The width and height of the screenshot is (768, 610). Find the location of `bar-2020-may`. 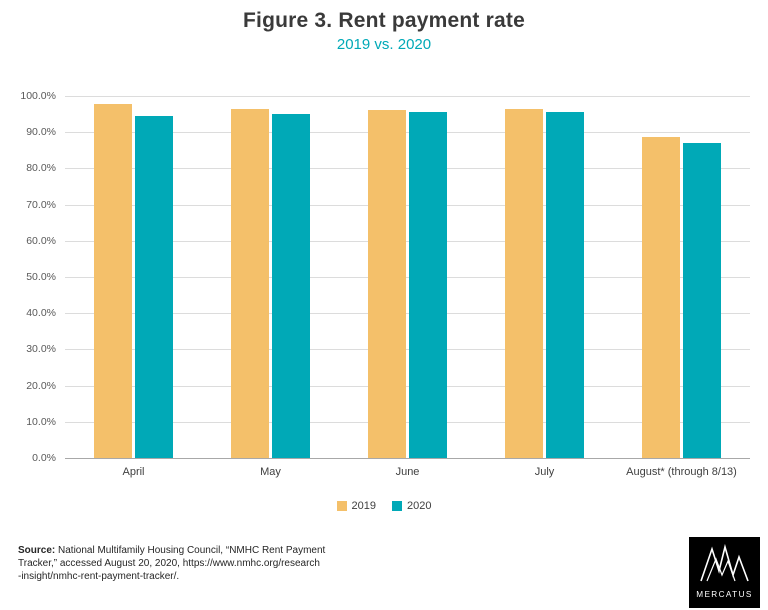

bar-2020-may is located at coordinates (291, 286).